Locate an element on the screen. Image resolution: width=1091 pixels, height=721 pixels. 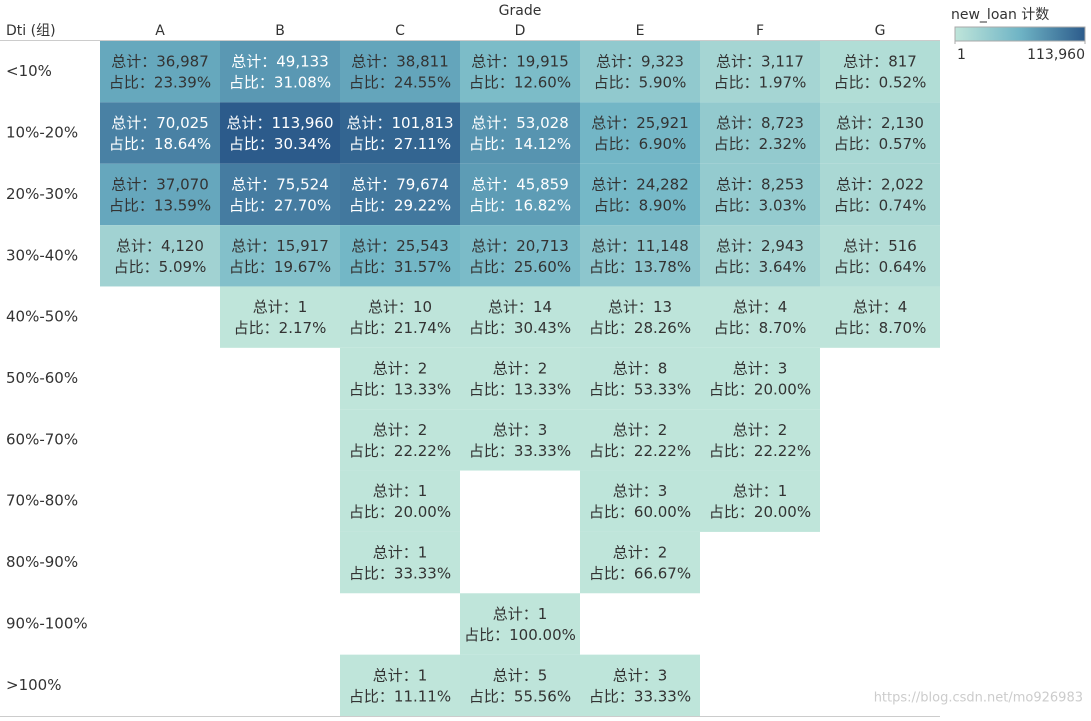
cell-share: 占比：5.09% is located at coordinates (160, 266).